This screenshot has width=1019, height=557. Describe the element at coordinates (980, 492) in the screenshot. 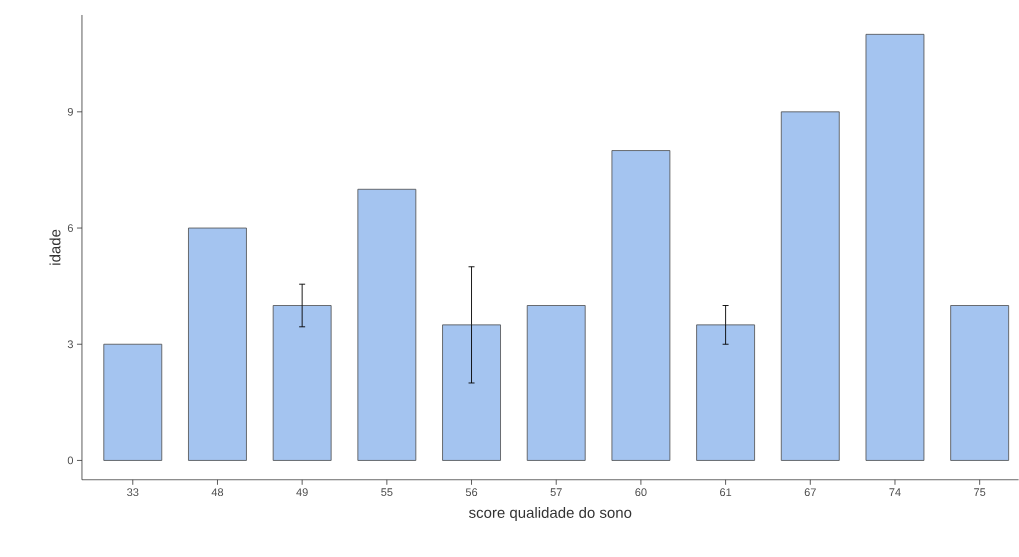

I see `x-tick-label: 75` at that location.